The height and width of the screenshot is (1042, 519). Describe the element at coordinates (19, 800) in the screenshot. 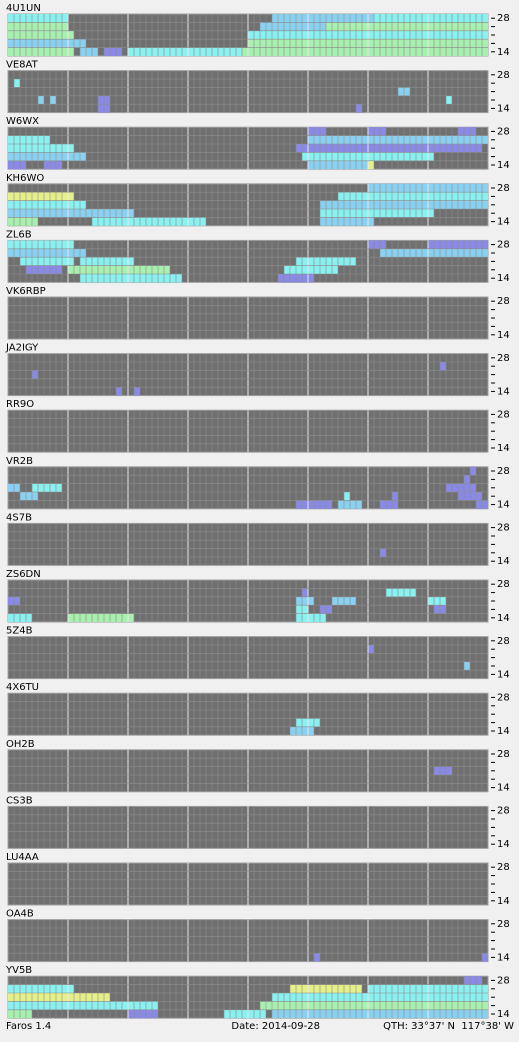

I see `callsign: CS3B` at that location.